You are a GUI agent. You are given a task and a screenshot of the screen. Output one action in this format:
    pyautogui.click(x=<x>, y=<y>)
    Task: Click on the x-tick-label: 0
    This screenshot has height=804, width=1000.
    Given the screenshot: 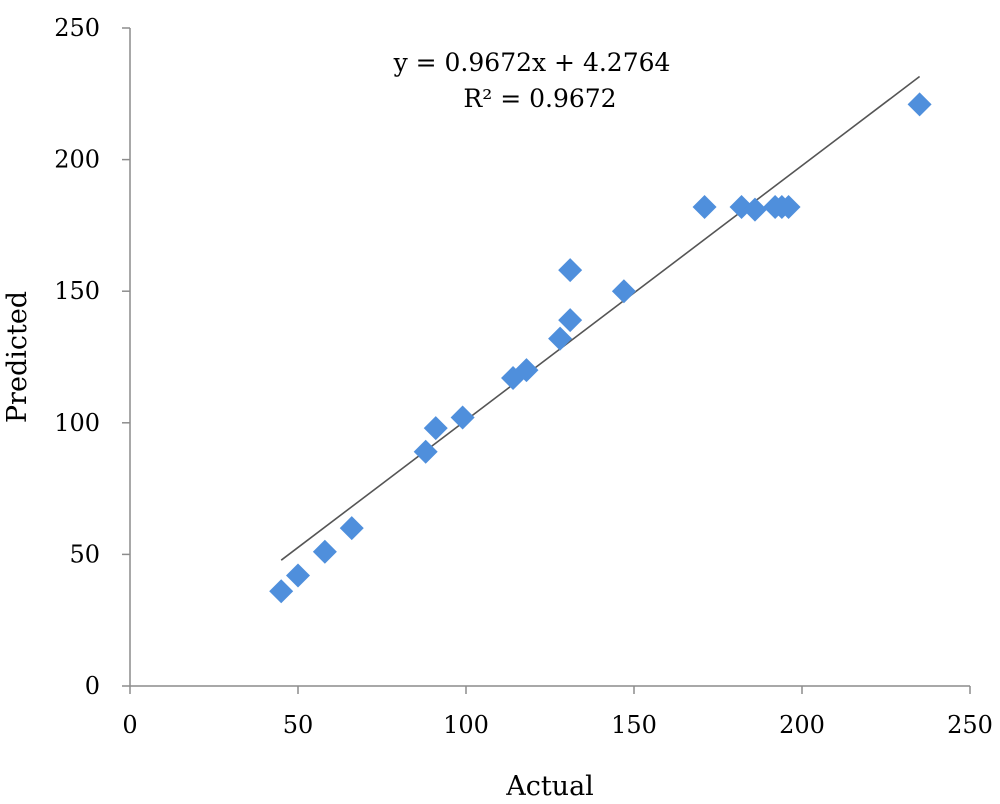 What is the action you would take?
    pyautogui.click(x=129, y=725)
    